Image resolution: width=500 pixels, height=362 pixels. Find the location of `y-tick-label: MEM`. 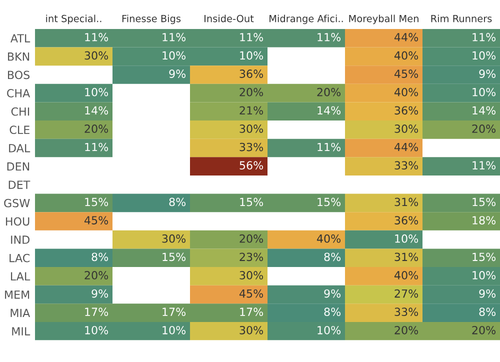

y-tick-label: MEM is located at coordinates (17, 294).